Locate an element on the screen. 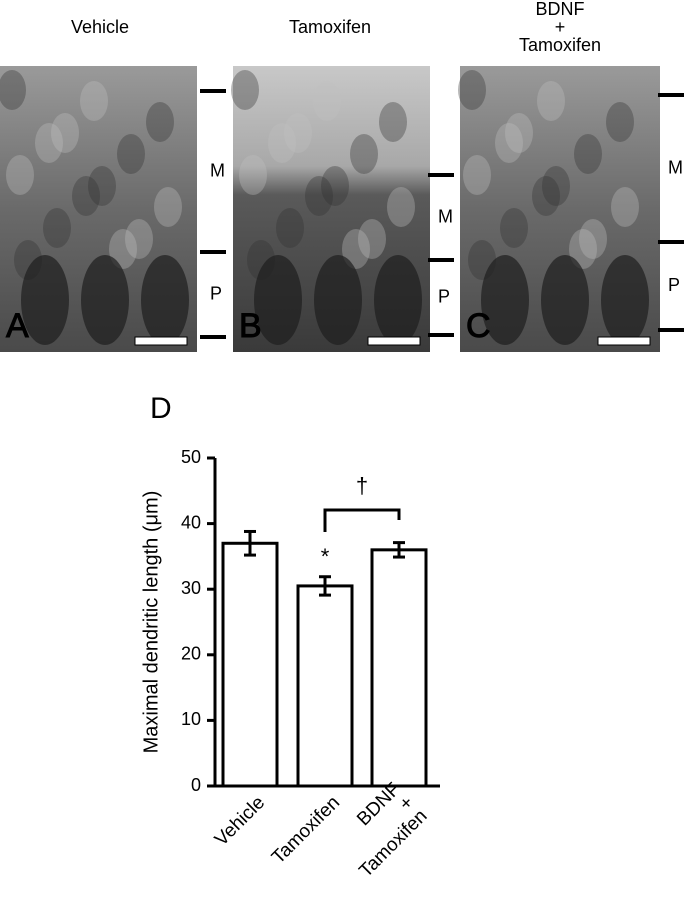 The image size is (686, 905). panel-title: Vehicle is located at coordinates (100, 27).